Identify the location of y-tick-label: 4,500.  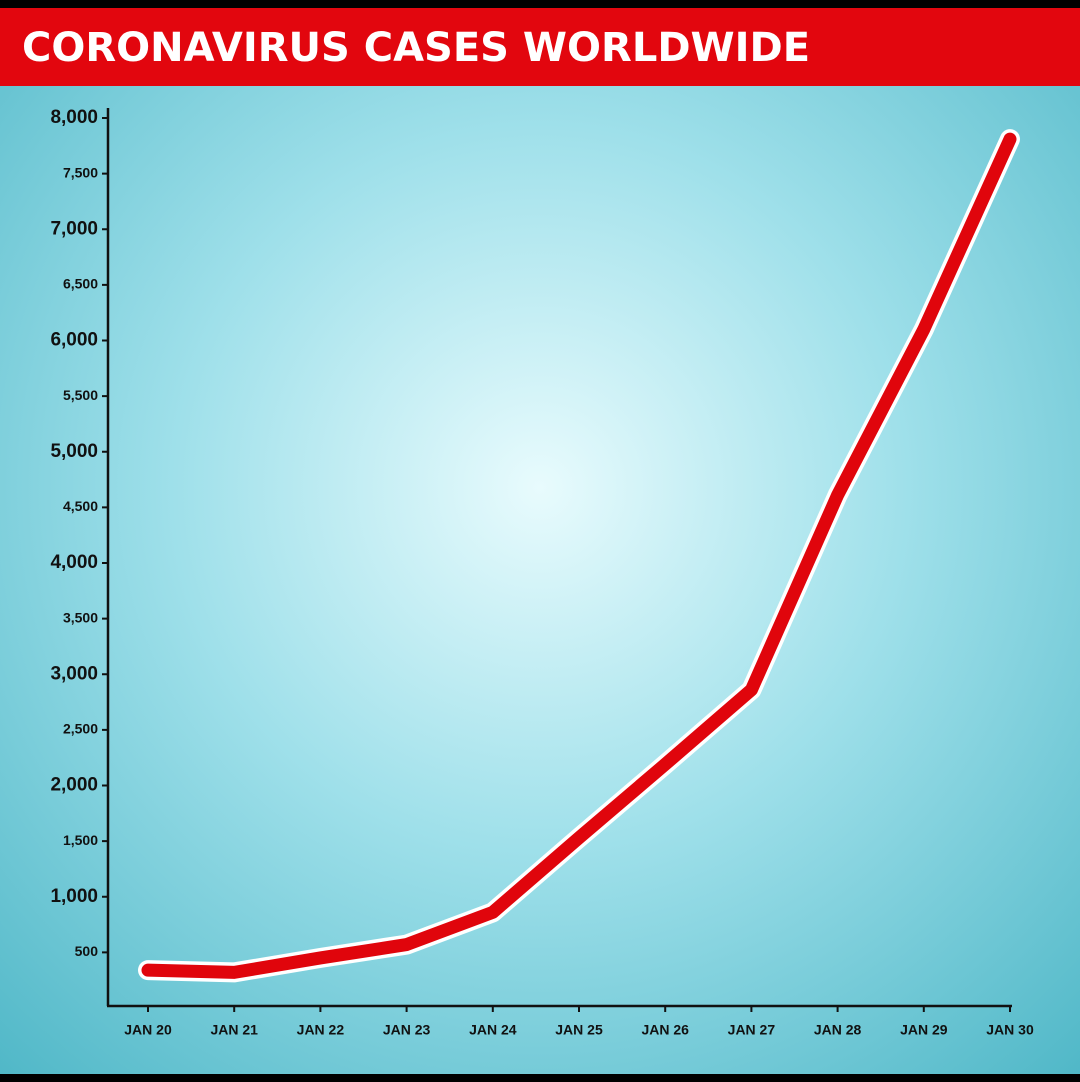
(80, 506).